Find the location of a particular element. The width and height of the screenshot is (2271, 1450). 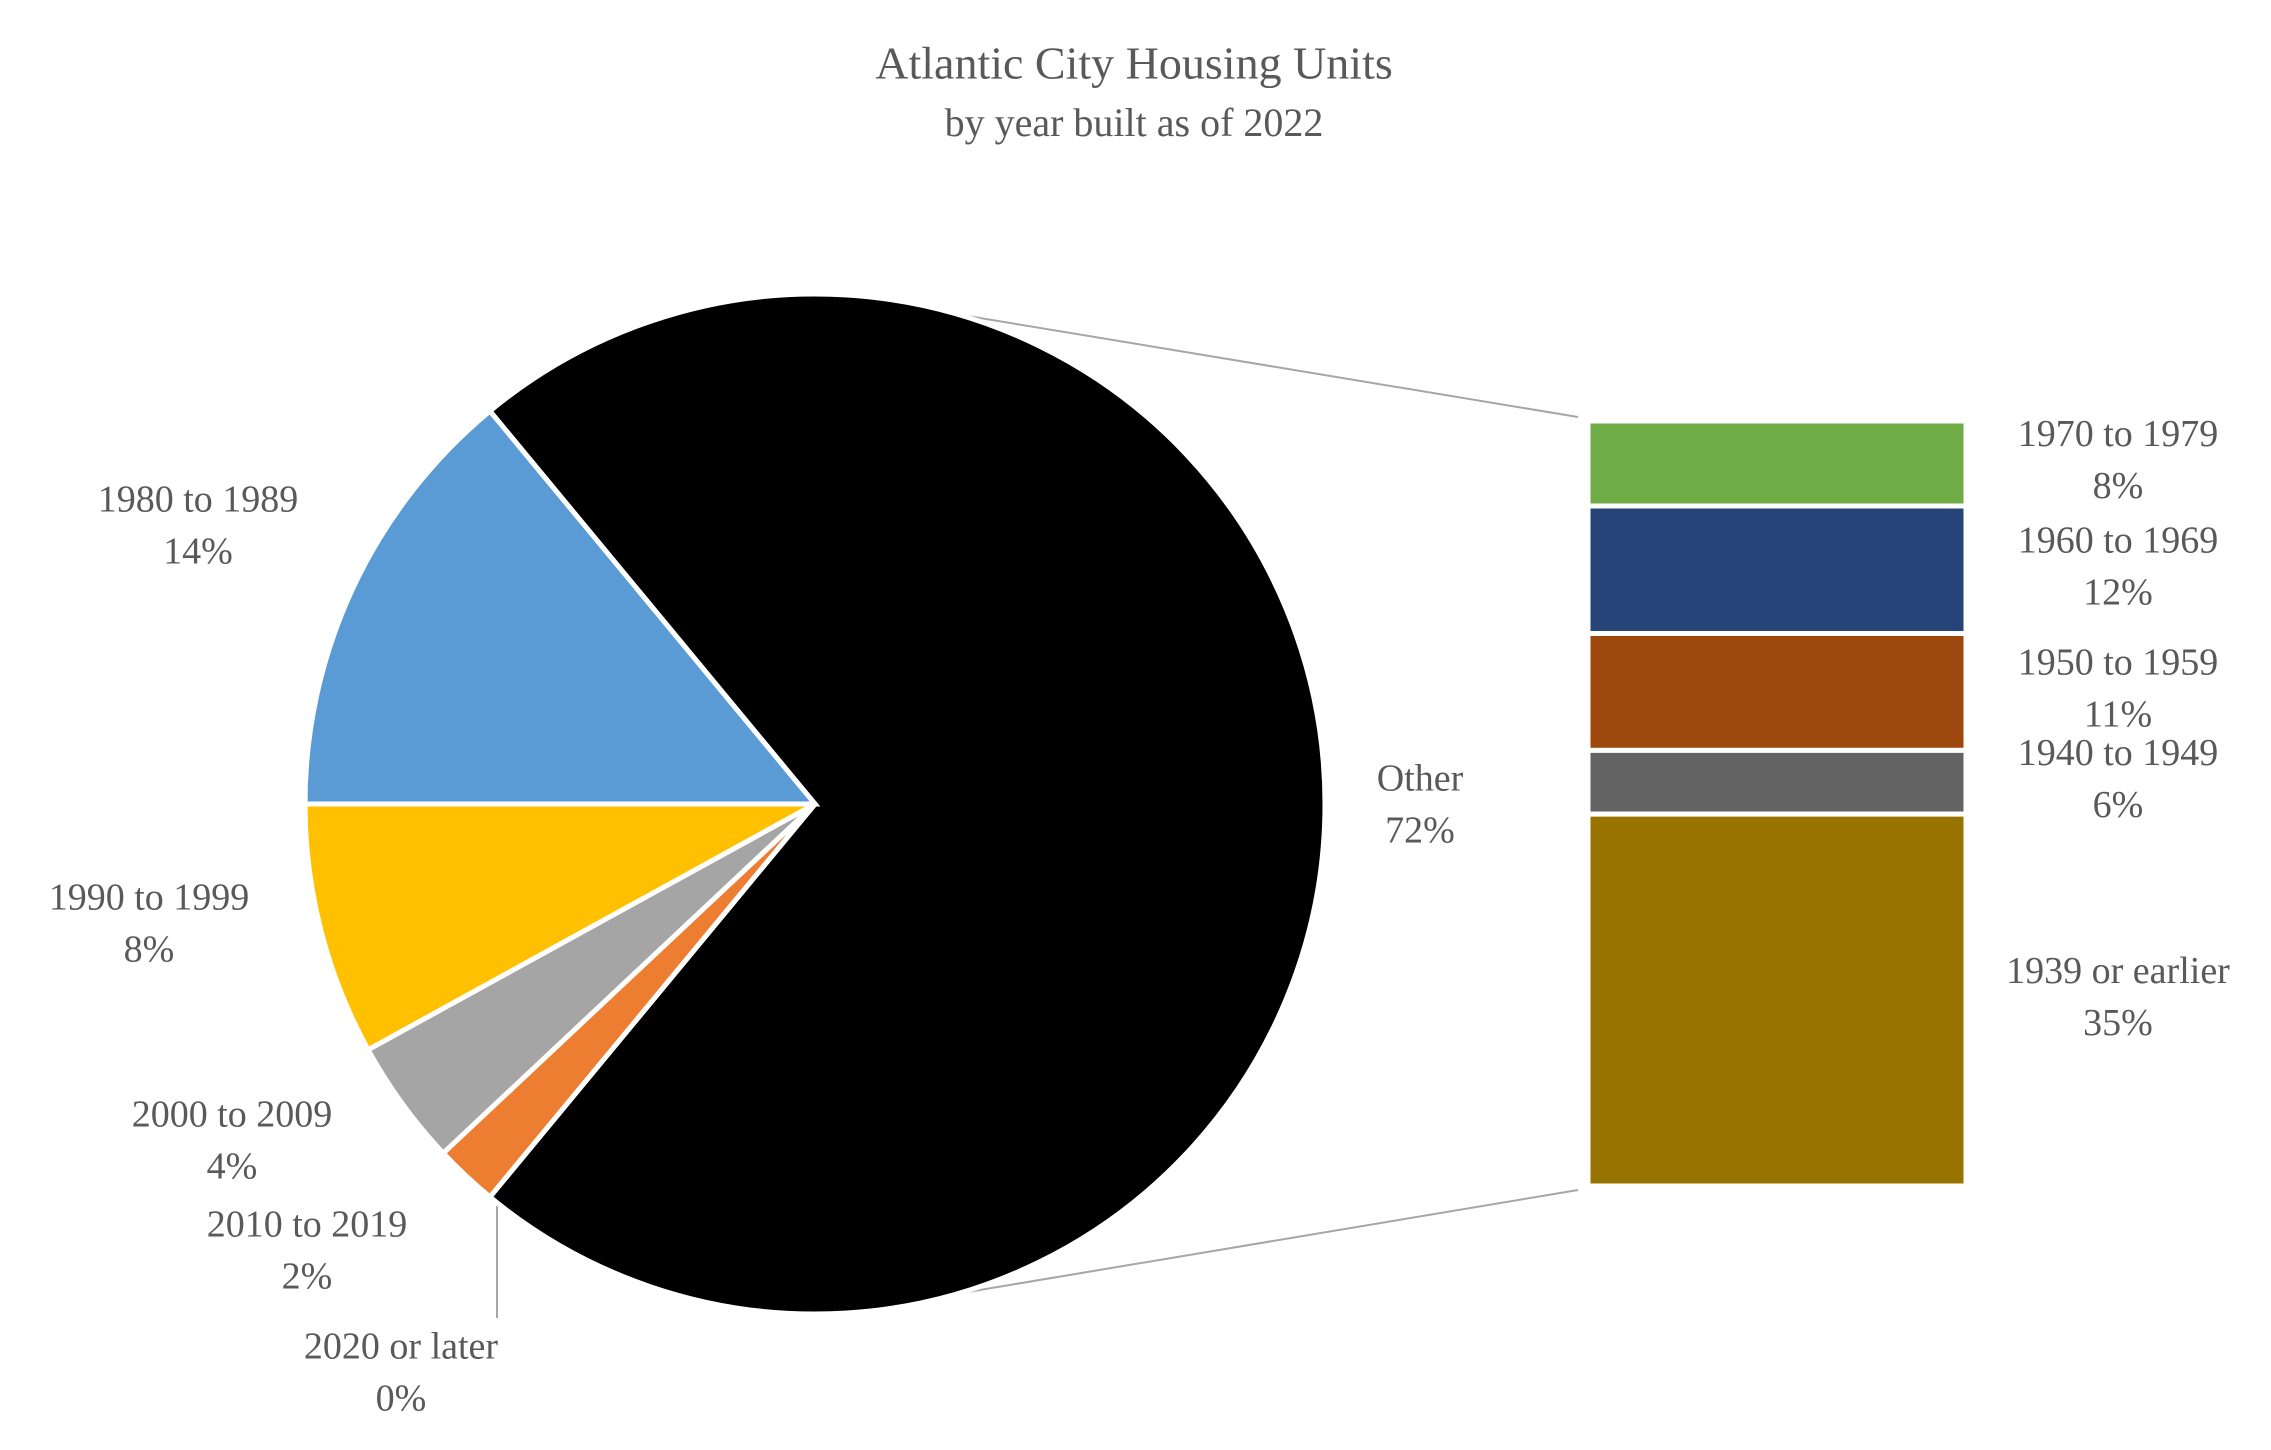

slice-label: 2010 to 2019 is located at coordinates (307, 1225).